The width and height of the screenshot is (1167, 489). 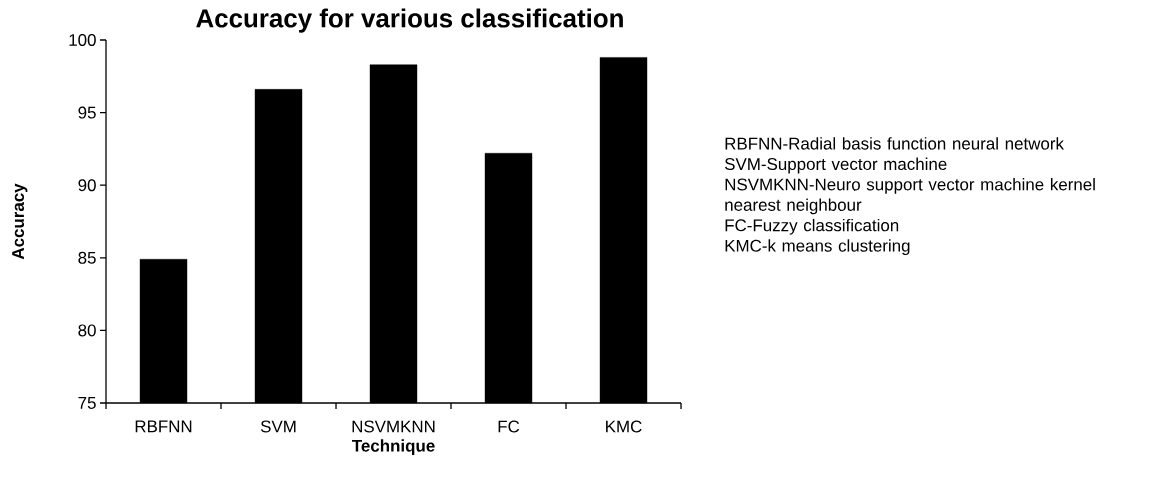 What do you see at coordinates (82, 39) in the screenshot?
I see `y-tick-label: 100` at bounding box center [82, 39].